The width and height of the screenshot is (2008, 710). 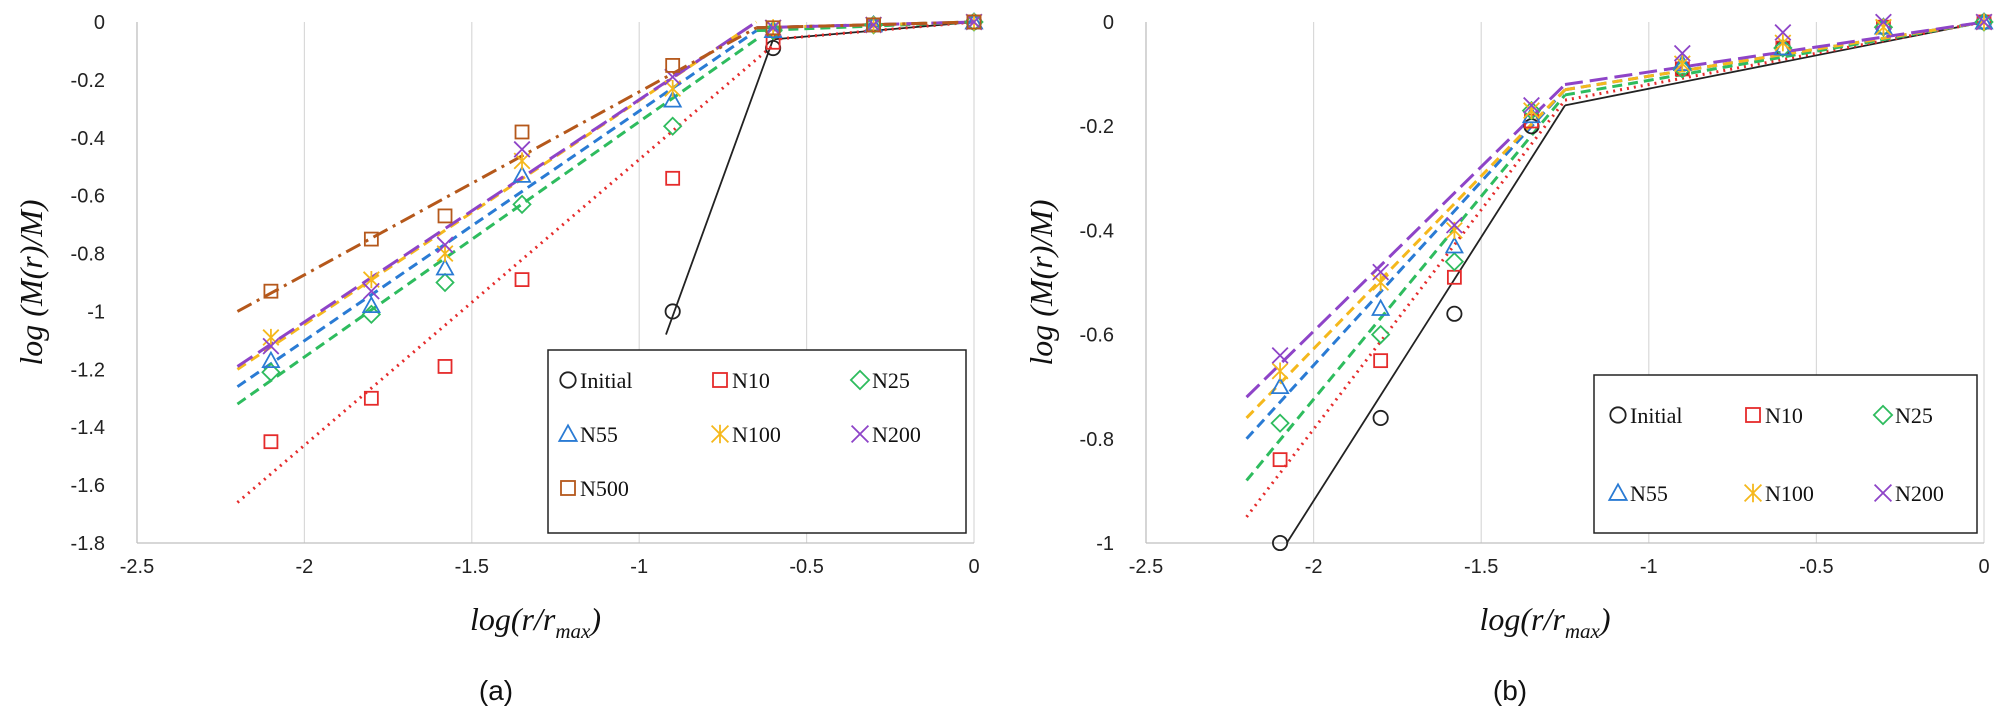 I want to click on legend-label: N55, so click(x=599, y=434).